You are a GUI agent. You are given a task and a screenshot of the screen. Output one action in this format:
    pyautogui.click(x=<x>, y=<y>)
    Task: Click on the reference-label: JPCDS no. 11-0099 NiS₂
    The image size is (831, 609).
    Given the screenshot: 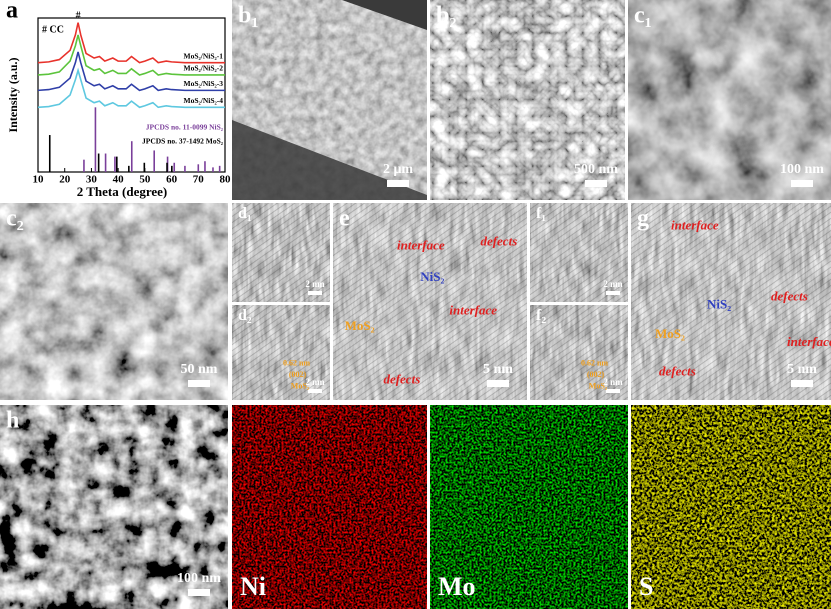 What is the action you would take?
    pyautogui.click(x=185, y=127)
    